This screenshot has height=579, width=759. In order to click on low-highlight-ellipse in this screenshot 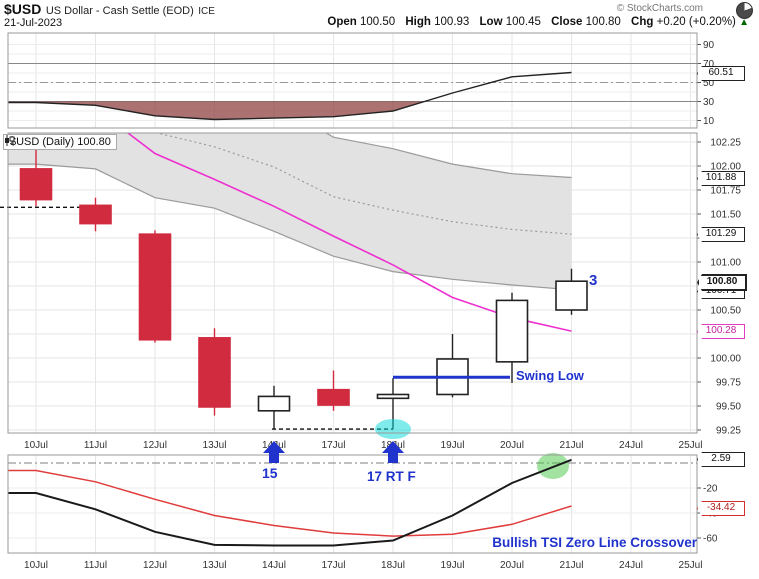, I will do `click(393, 429)`.